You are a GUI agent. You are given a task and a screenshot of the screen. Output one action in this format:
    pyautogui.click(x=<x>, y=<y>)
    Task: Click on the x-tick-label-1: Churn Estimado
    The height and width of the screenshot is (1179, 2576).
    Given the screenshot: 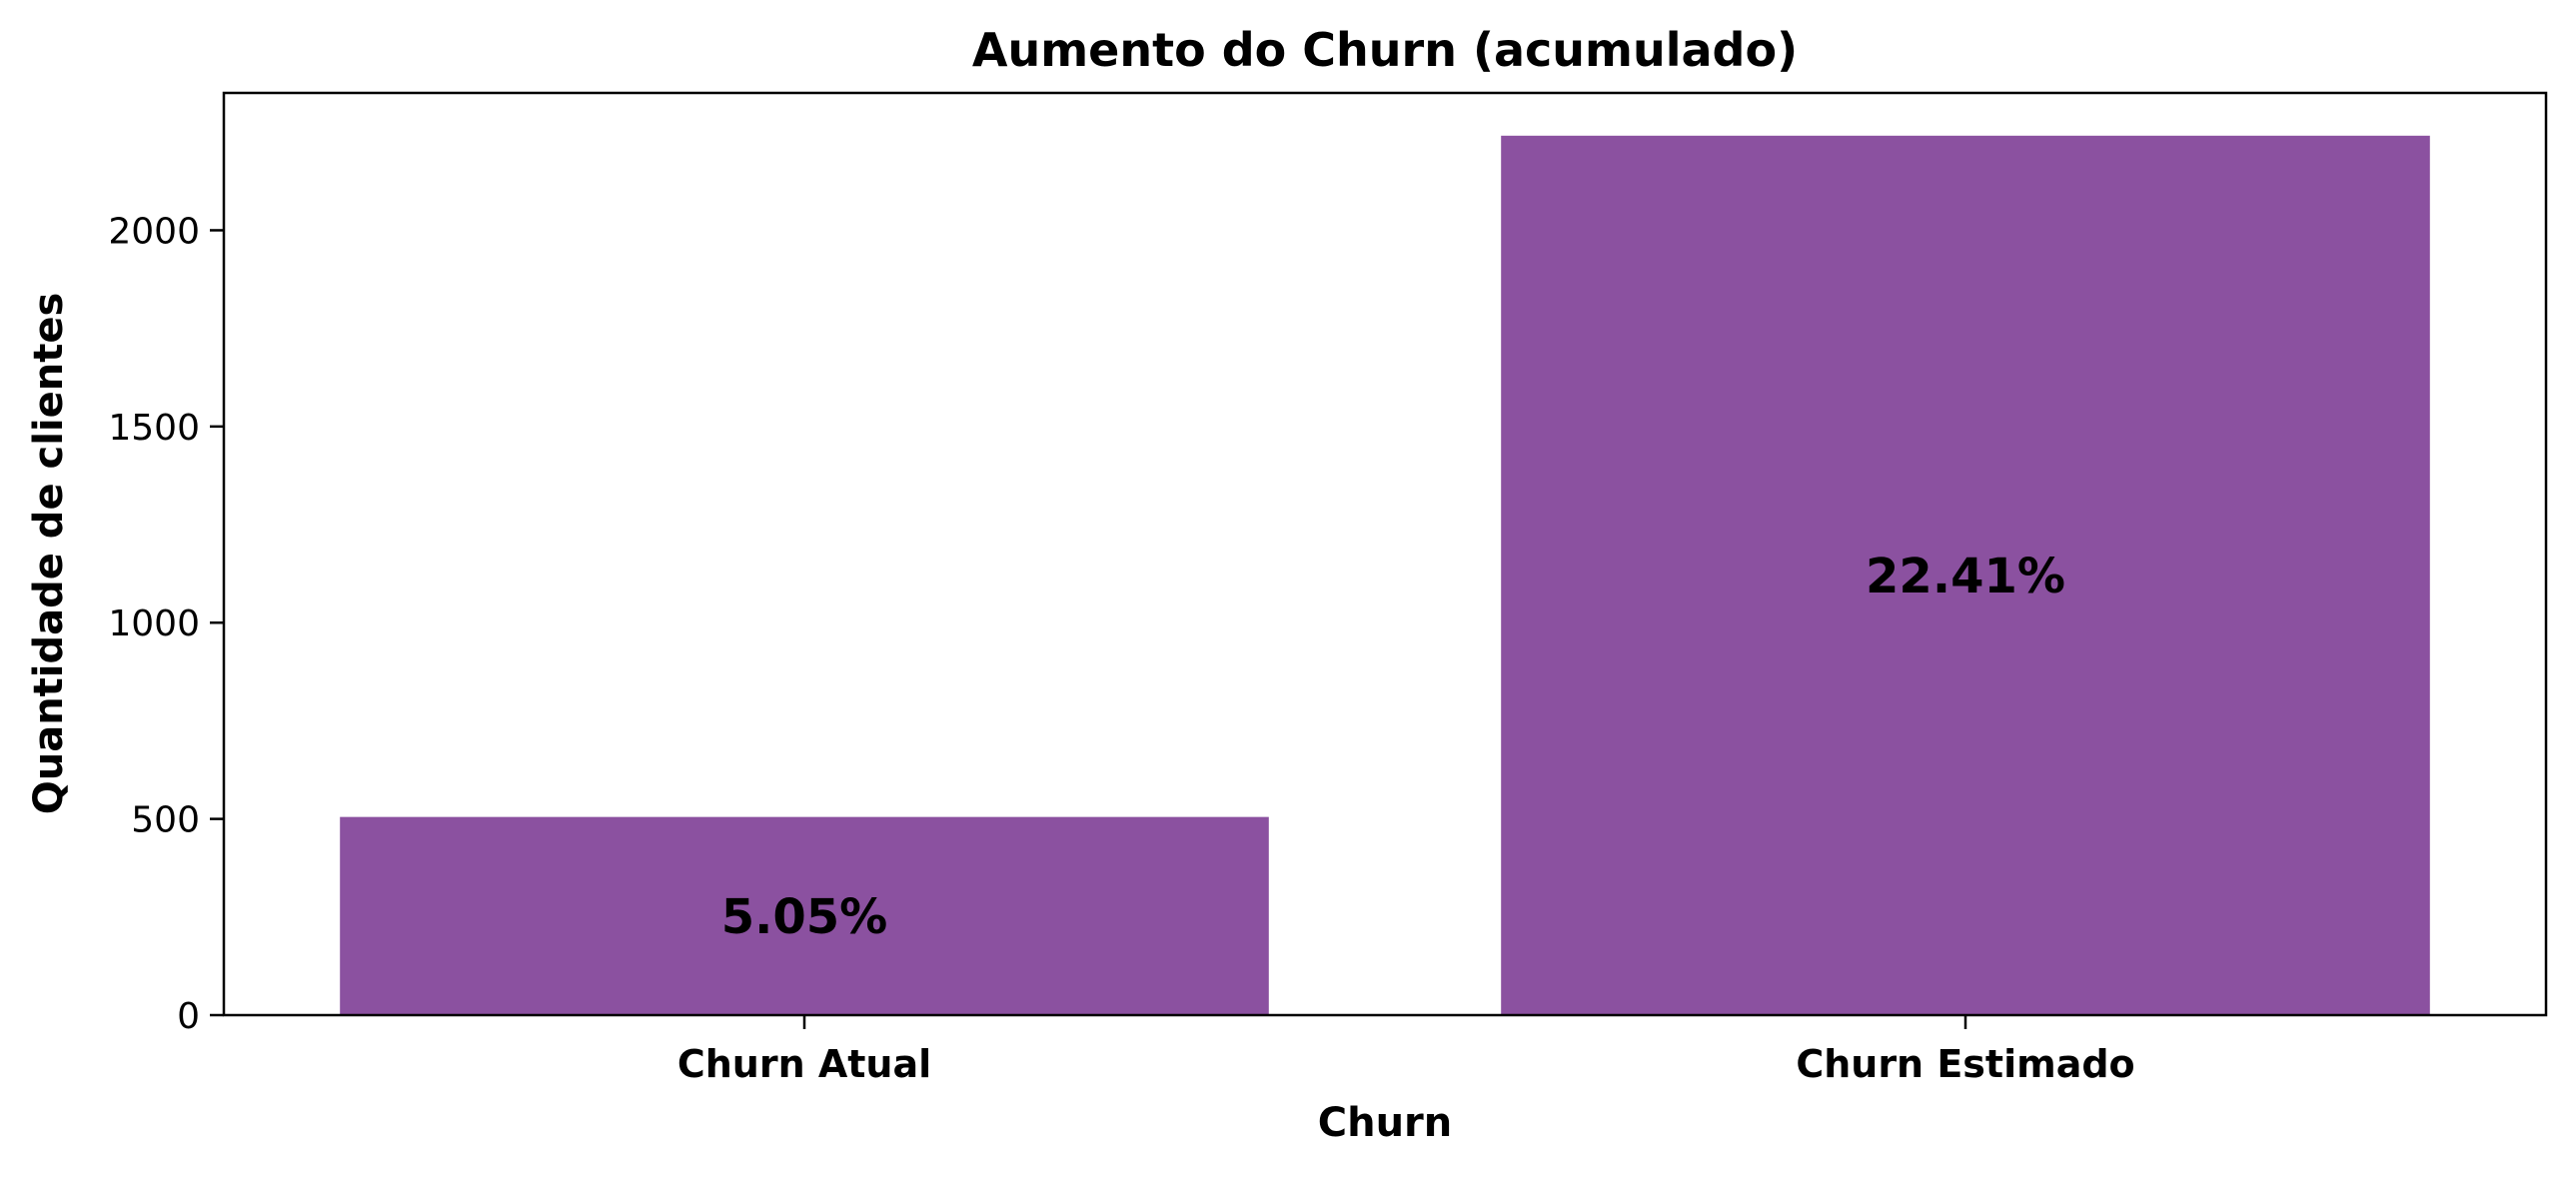 What is the action you would take?
    pyautogui.click(x=1965, y=1064)
    